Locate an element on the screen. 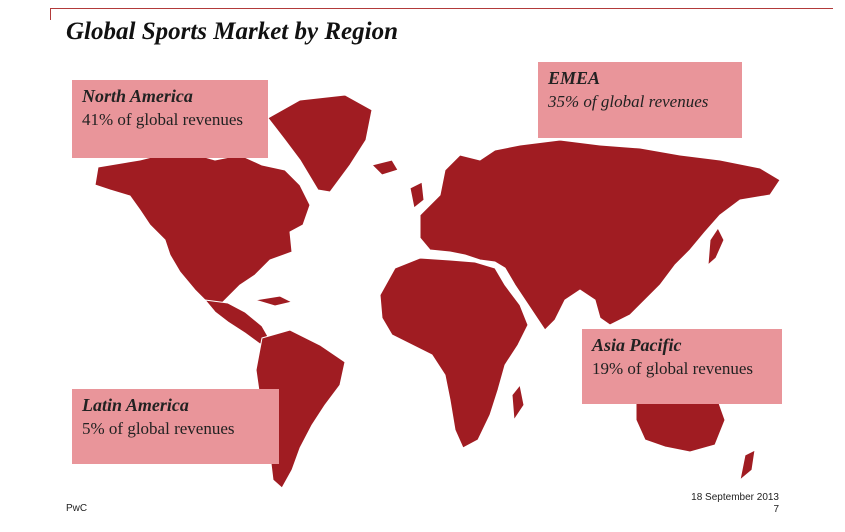 This screenshot has height=532, width=845. footer-right: 18 September 2013 7 is located at coordinates (735, 504).